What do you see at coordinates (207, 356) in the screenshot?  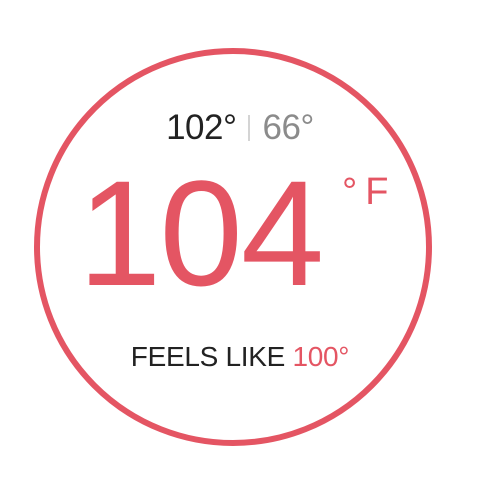 I see `feels-like-label: FEELS LIKE` at bounding box center [207, 356].